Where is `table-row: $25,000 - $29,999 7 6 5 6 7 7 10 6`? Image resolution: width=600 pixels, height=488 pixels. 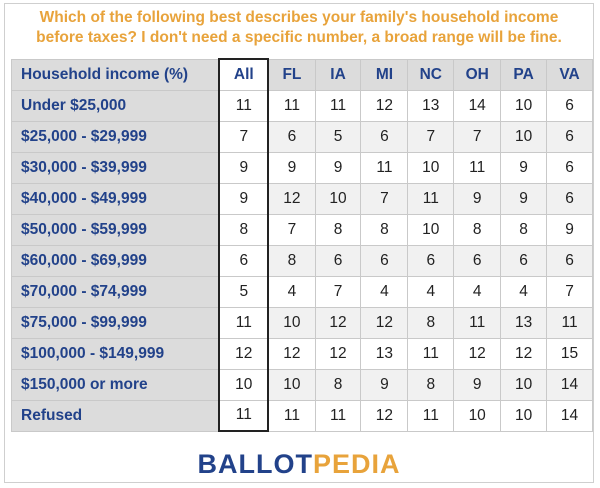
table-row: $25,000 - $29,999 7 6 5 6 7 7 10 6 is located at coordinates (302, 136).